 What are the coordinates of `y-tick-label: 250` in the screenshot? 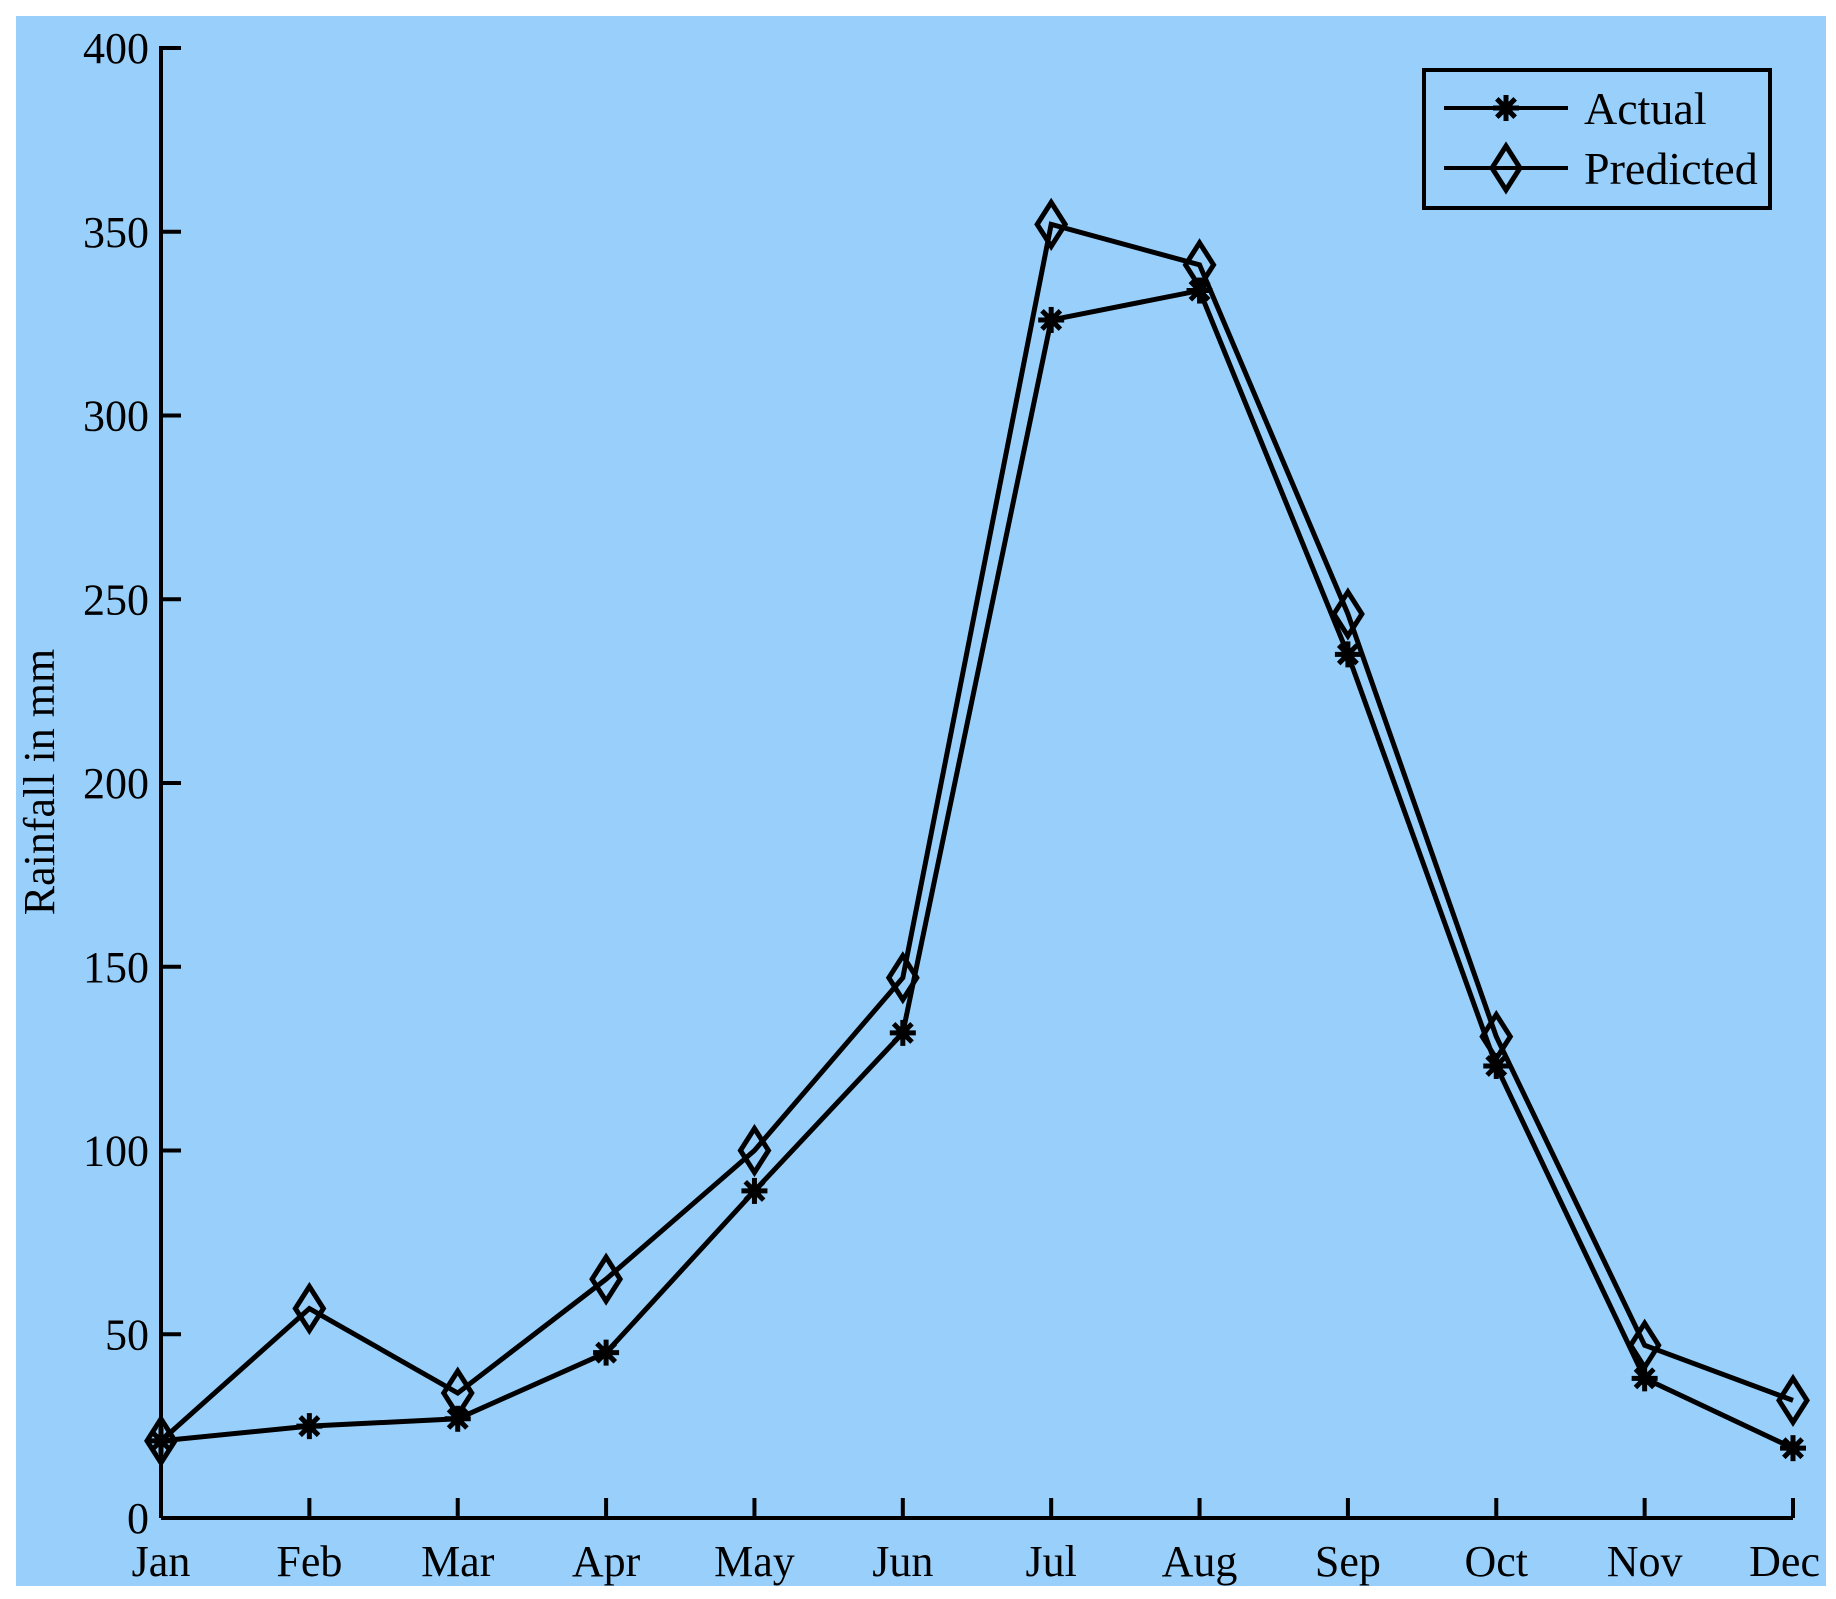 It's located at (116, 599).